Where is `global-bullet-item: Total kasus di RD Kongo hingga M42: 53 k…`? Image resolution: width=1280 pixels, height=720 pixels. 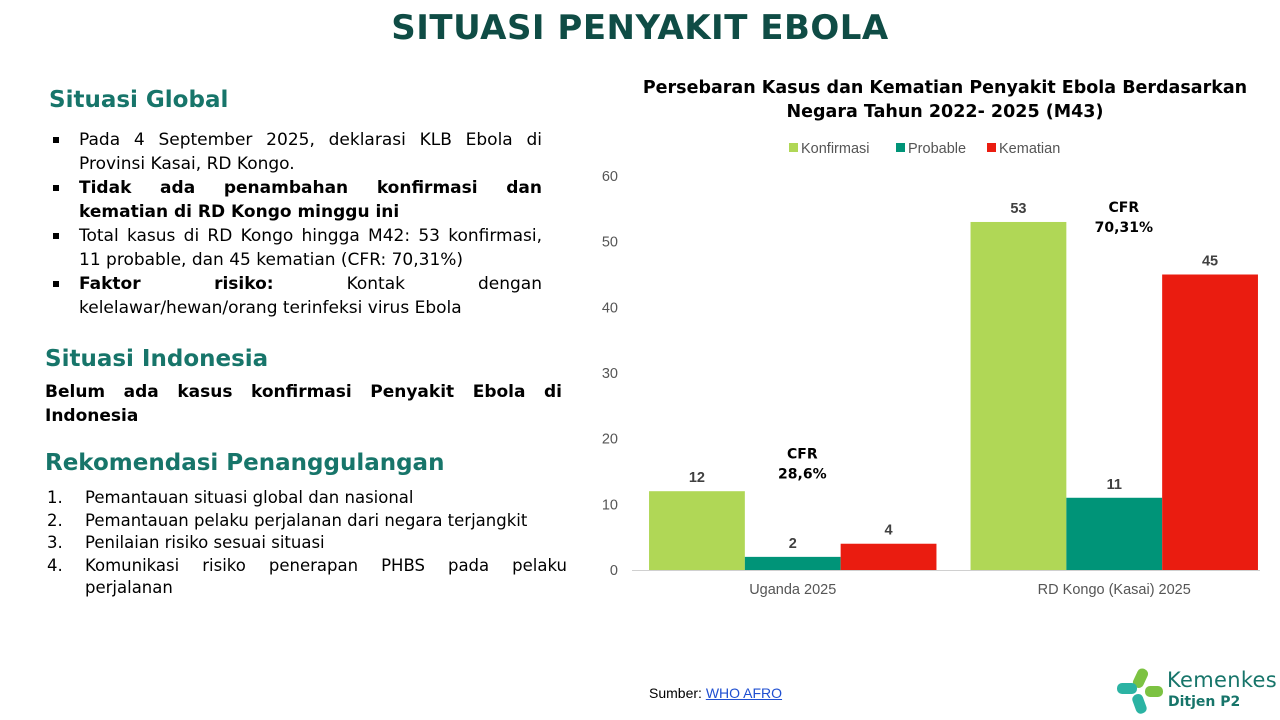 global-bullet-item: Total kasus di RD Kongo hingga M42: 53 k… is located at coordinates (296, 248).